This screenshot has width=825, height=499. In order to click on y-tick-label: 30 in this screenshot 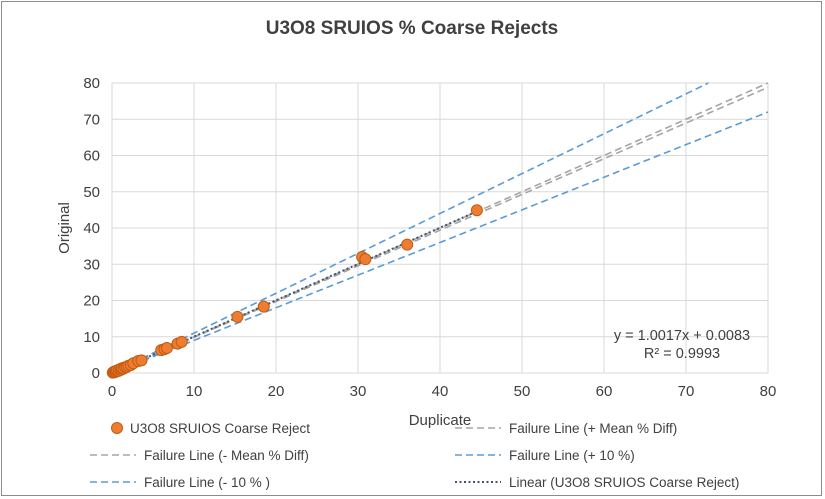, I will do `click(91, 264)`.